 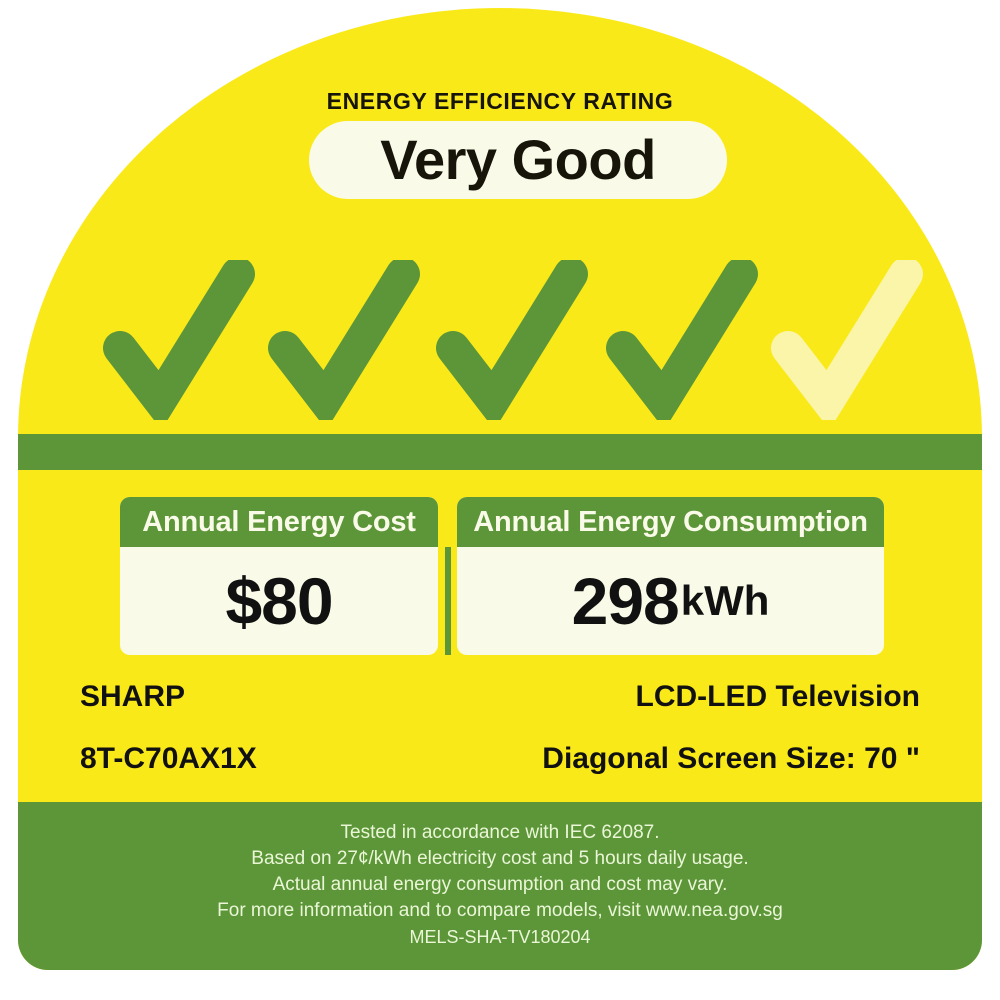 I want to click on annual-energy-cost-header: Annual Energy Cost, so click(x=279, y=522).